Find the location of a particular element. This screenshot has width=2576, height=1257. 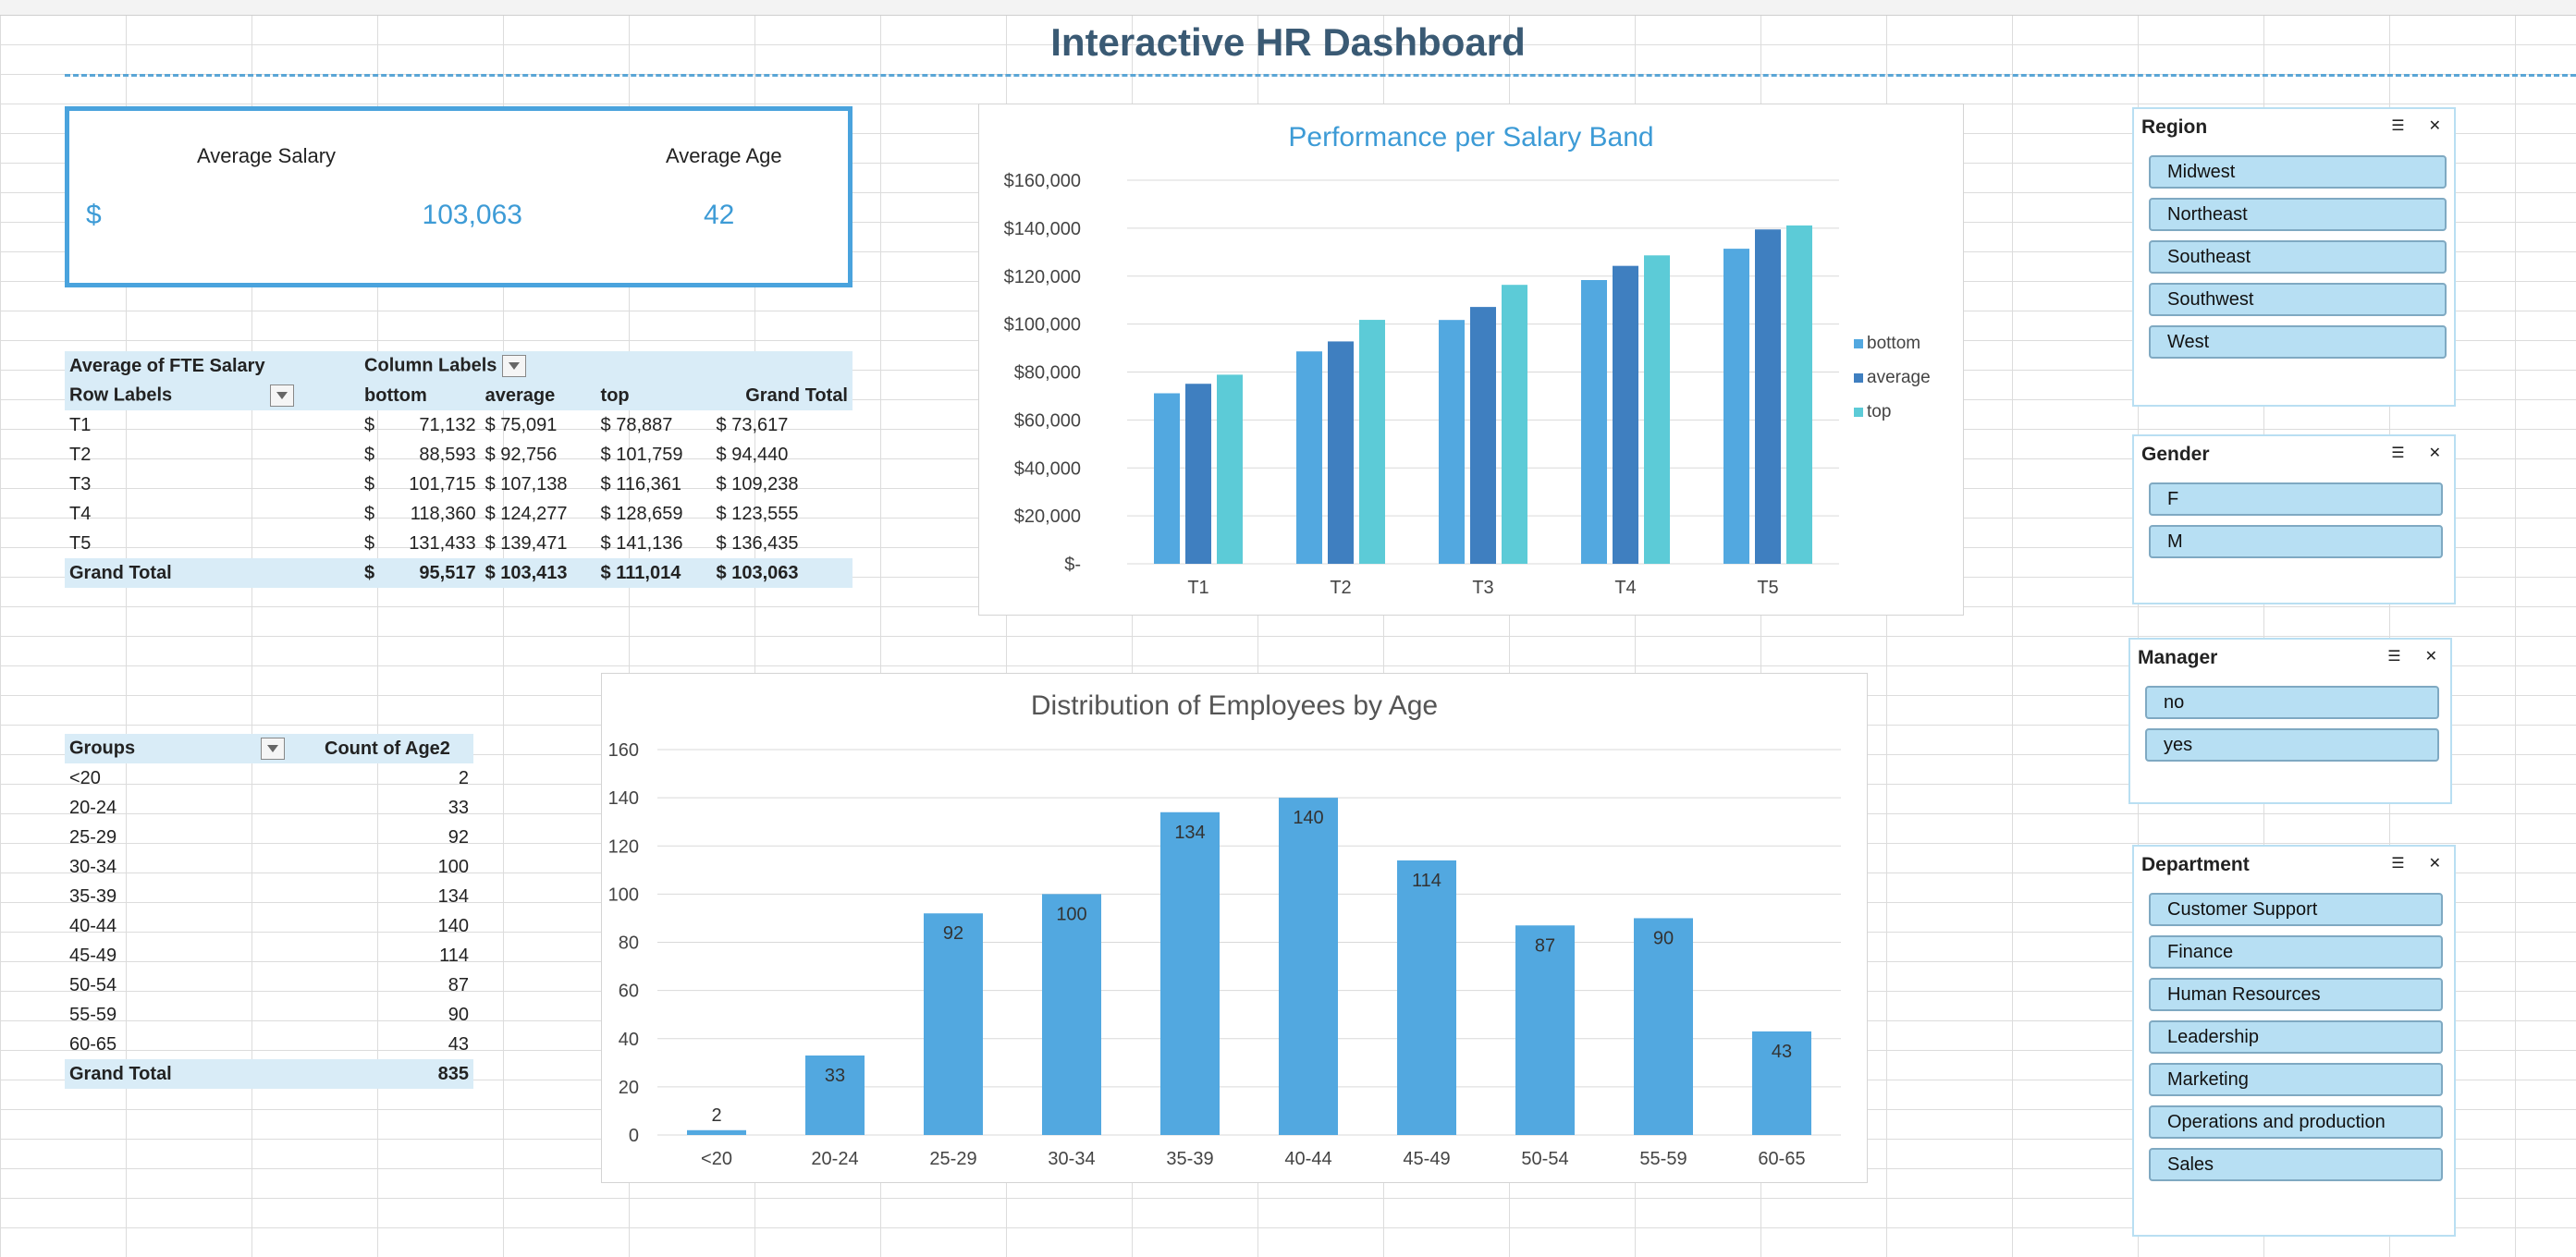

groups-filter-dropdown-icon is located at coordinates (272, 749).